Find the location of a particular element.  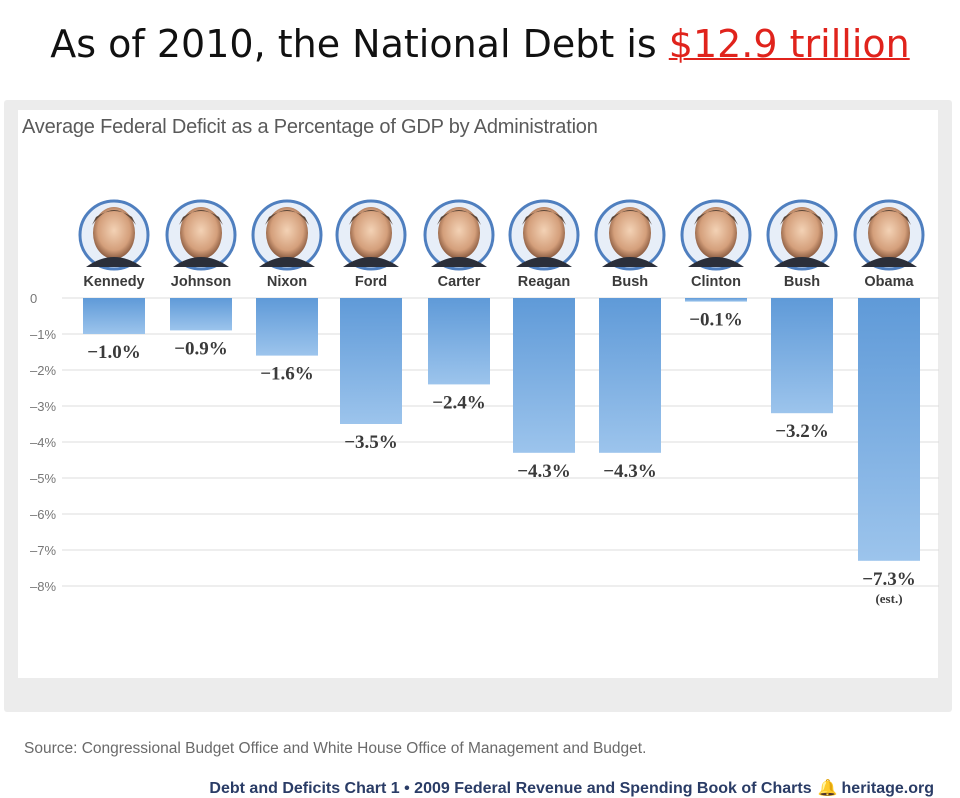

y-tick-label: –1% is located at coordinates (43, 334).